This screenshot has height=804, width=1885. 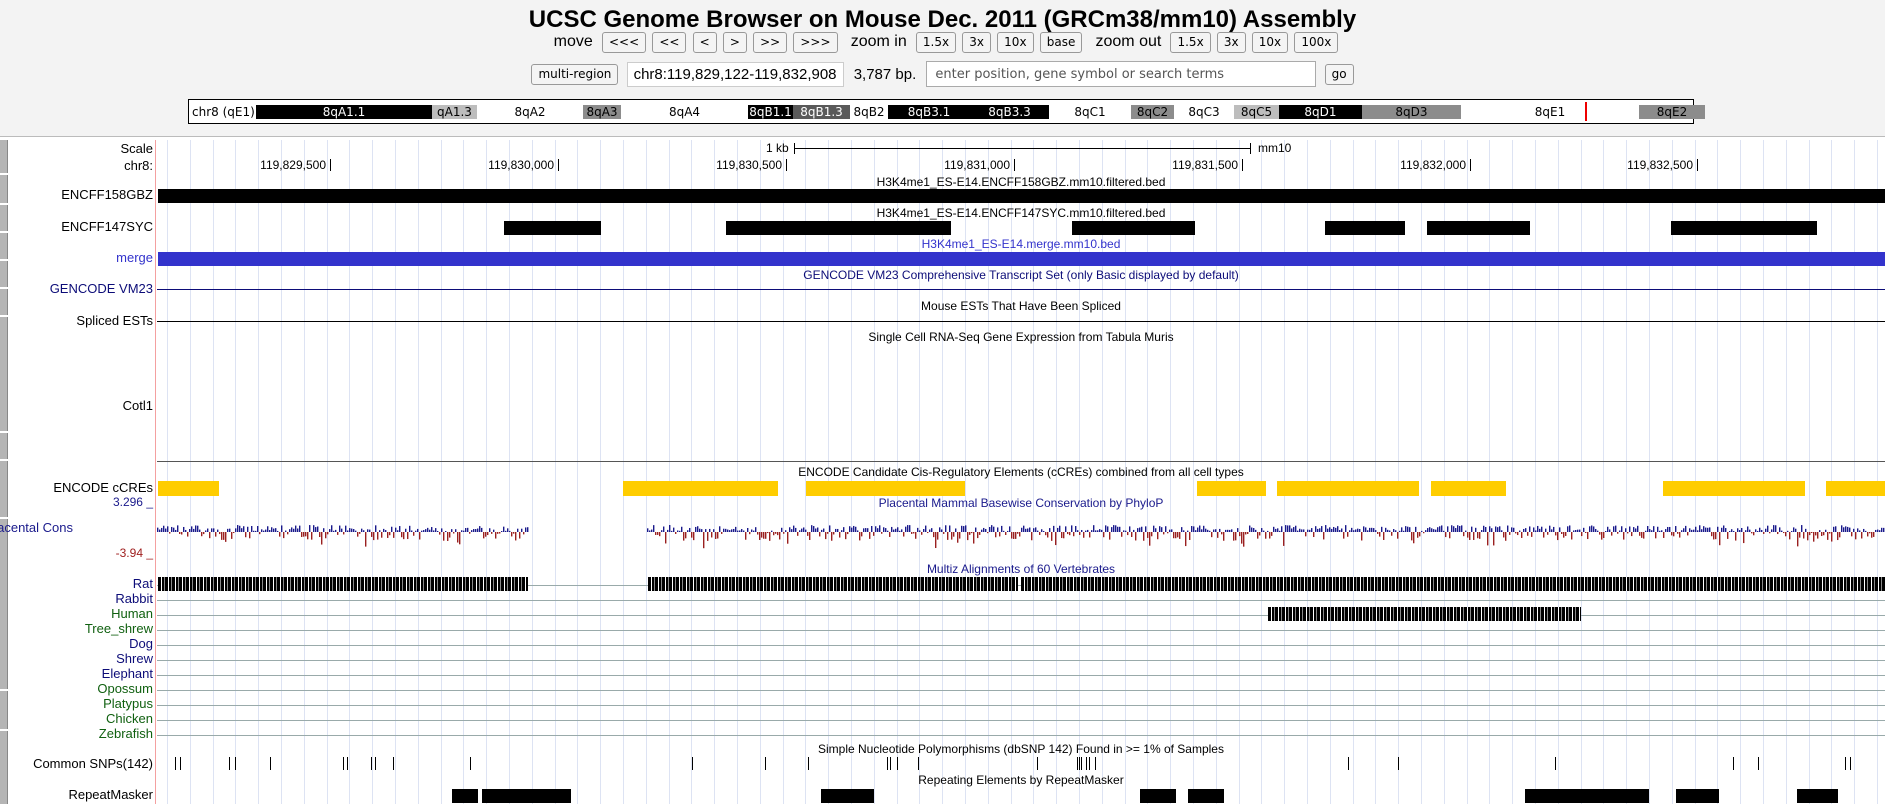 I want to click on ideogram-band: 8qE1, so click(x=1550, y=112).